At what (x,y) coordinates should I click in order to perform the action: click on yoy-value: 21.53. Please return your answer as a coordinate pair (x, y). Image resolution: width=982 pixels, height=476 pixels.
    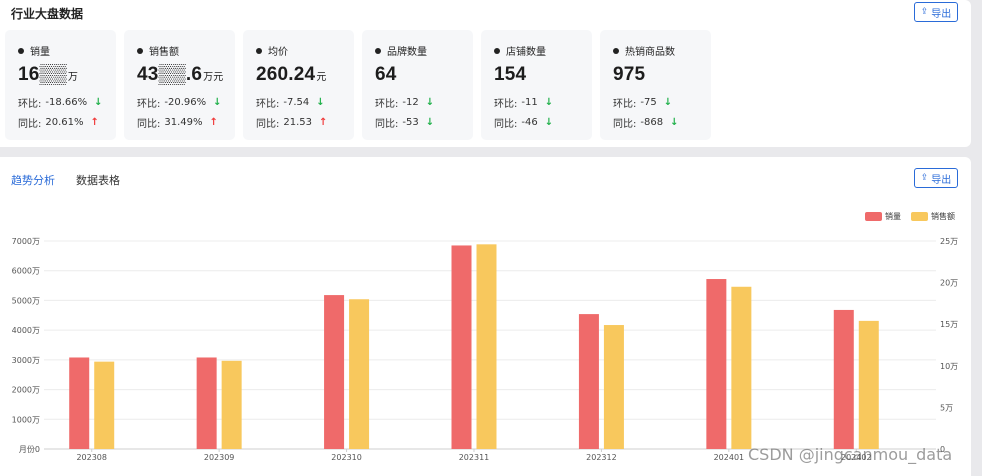
    Looking at the image, I should click on (298, 122).